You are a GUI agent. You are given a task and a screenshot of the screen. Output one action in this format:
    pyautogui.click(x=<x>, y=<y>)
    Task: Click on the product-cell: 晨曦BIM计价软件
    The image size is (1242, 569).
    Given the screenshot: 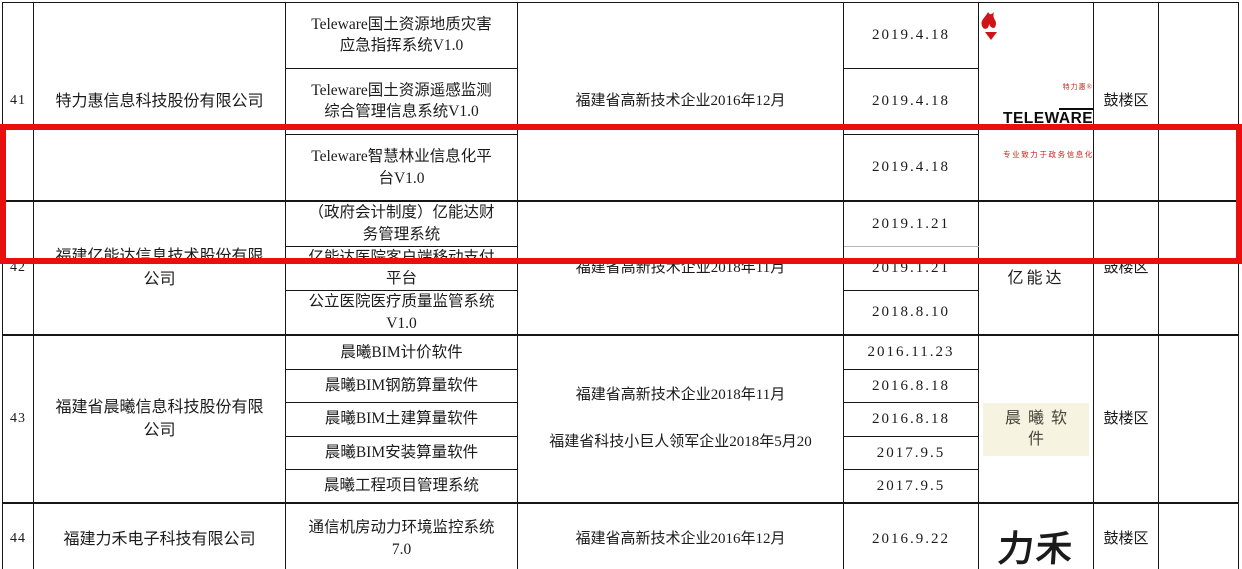 What is the action you would take?
    pyautogui.click(x=401, y=352)
    